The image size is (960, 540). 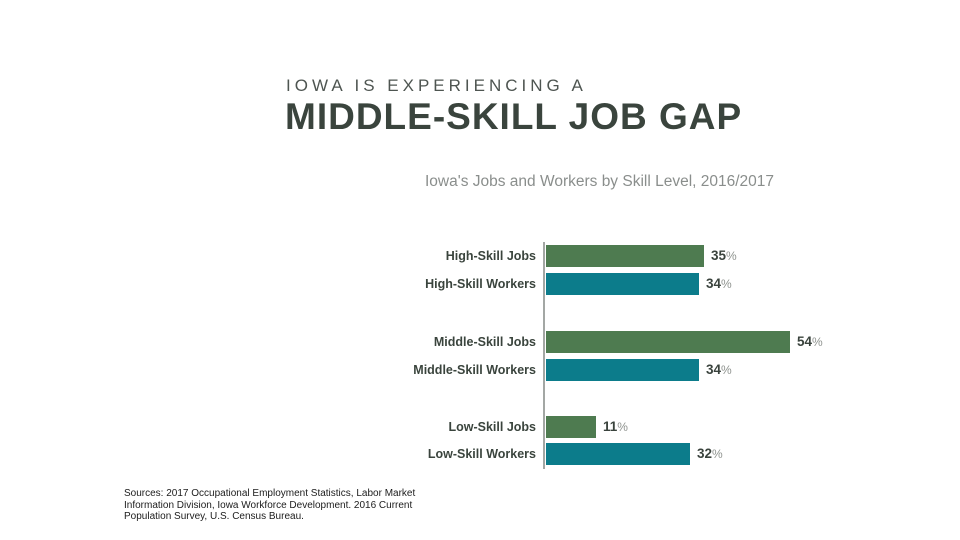 What do you see at coordinates (705, 453) in the screenshot?
I see `bar-value-number: 32` at bounding box center [705, 453].